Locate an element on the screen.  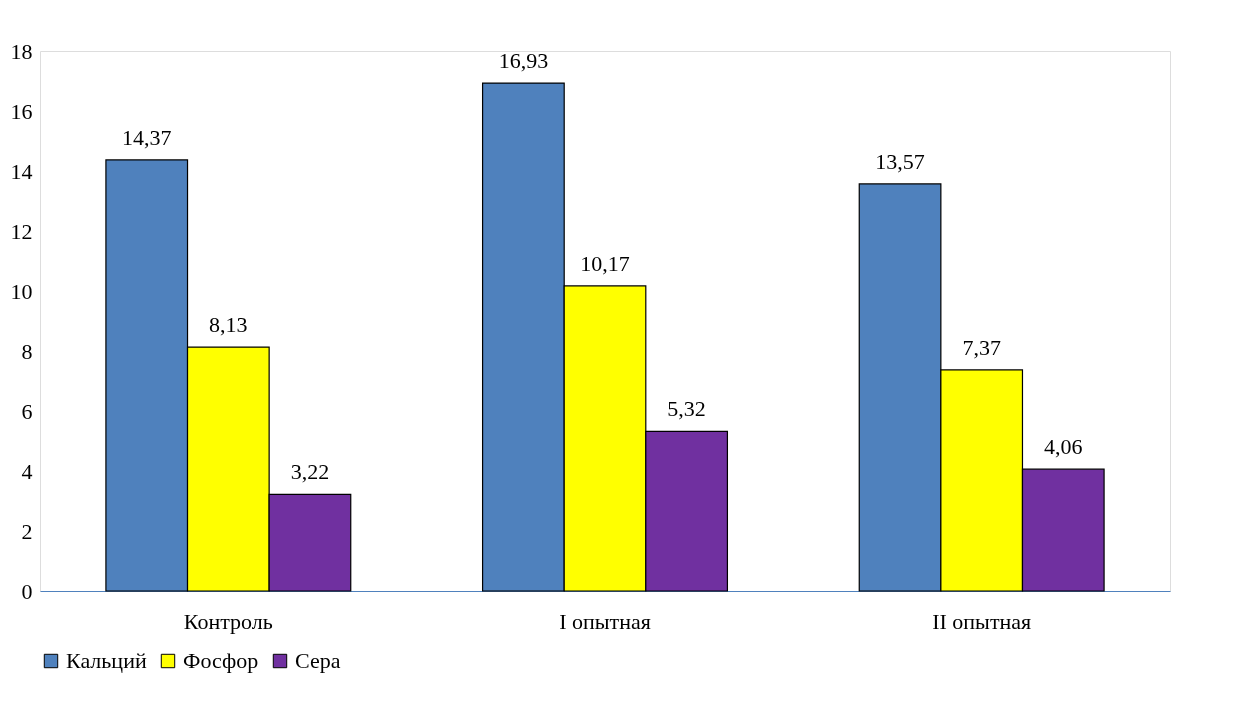
data-label: 8,13 is located at coordinates (228, 325).